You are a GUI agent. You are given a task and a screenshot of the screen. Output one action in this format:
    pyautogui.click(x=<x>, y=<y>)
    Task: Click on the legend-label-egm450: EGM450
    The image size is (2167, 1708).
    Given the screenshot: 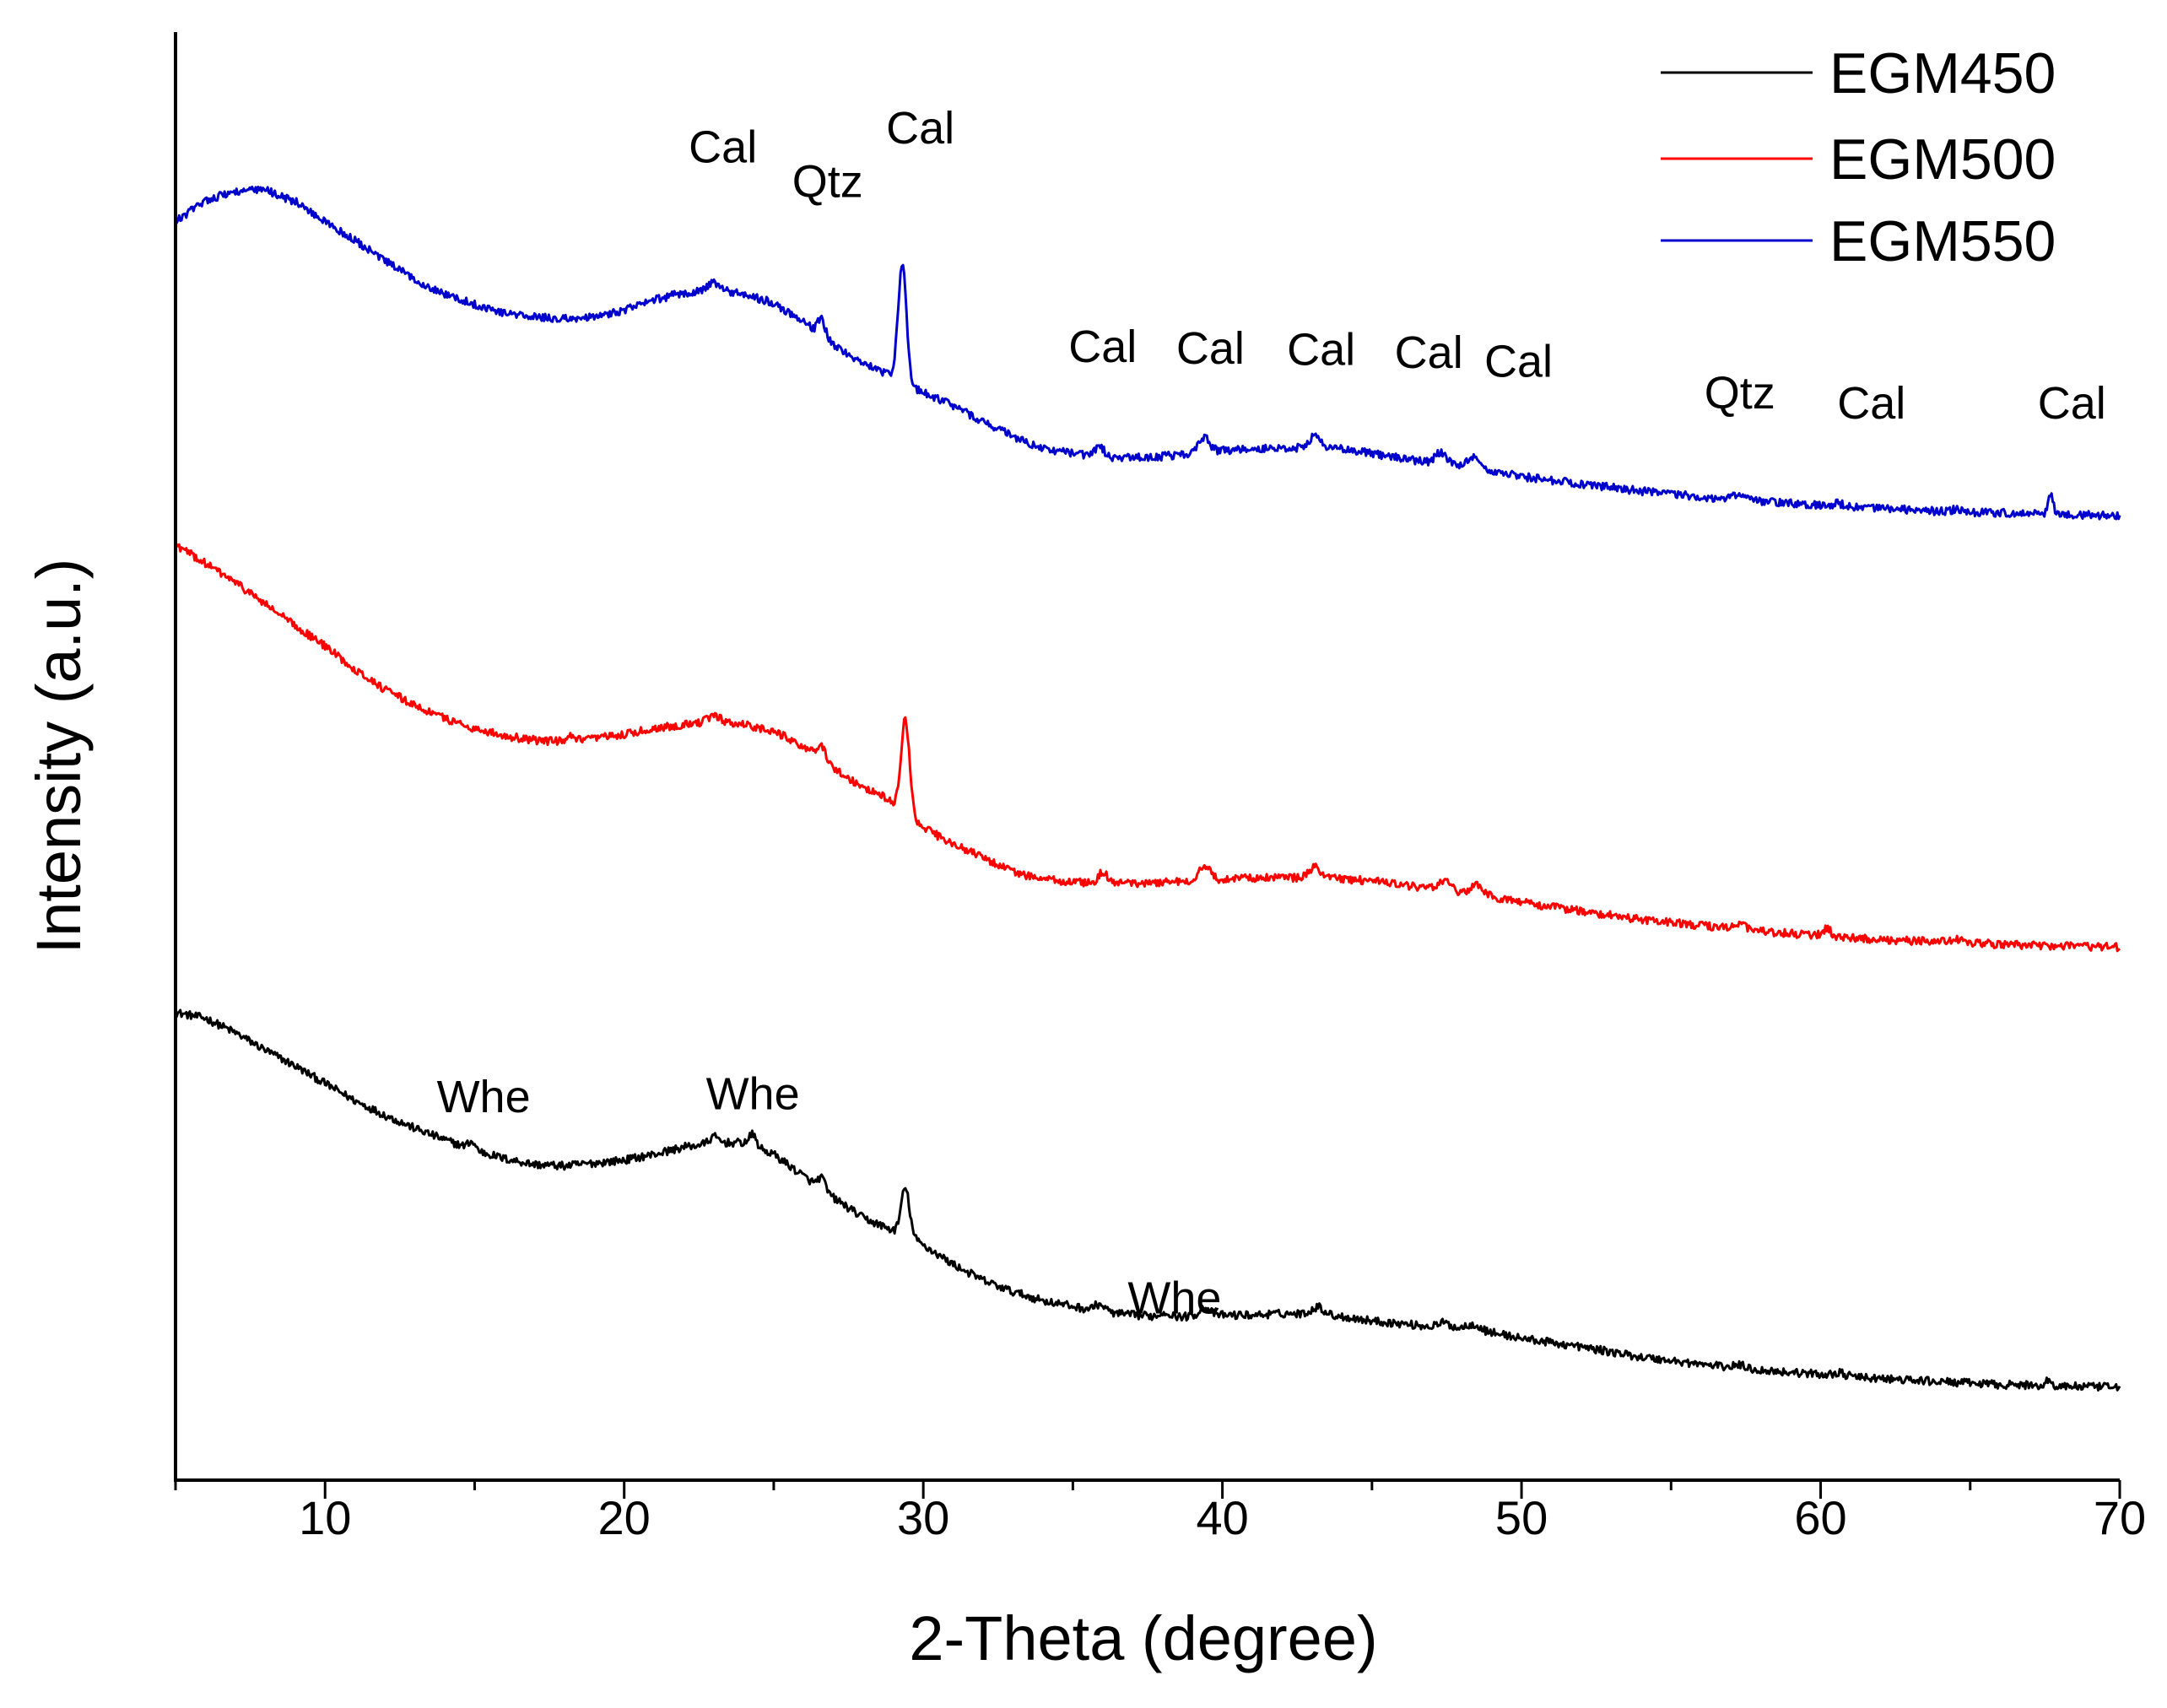 What is the action you would take?
    pyautogui.click(x=1943, y=73)
    